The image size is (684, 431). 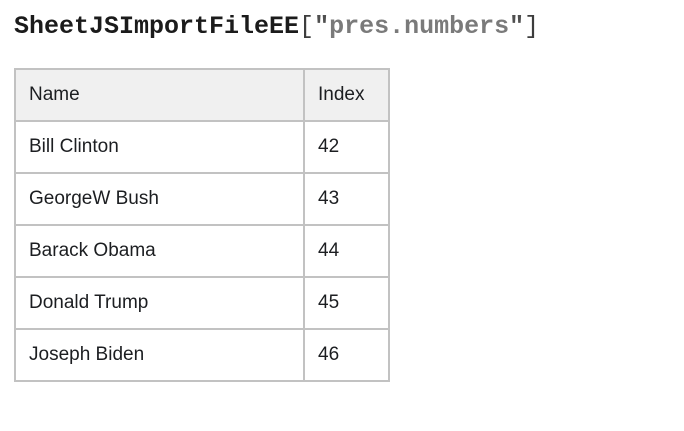 I want to click on cell-name: Donald Trump, so click(x=159, y=303).